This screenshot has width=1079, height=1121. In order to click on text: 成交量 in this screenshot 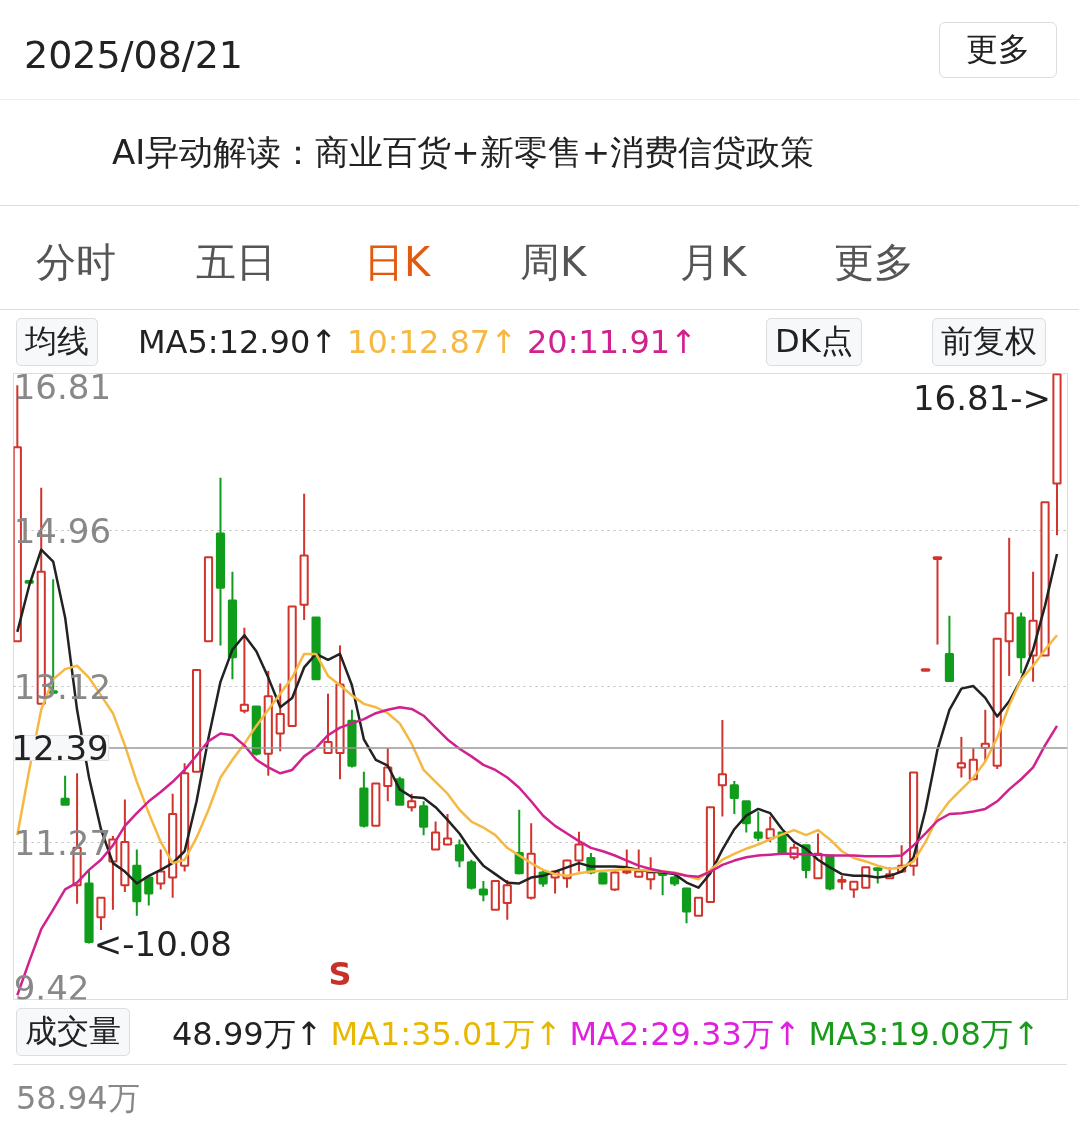, I will do `click(73, 1032)`.